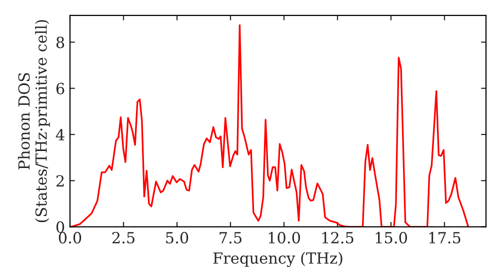  Describe the element at coordinates (34, 121) in the screenshot. I see `y-axis-title: Phonon DOS (States/THz·primitive cell)` at that location.